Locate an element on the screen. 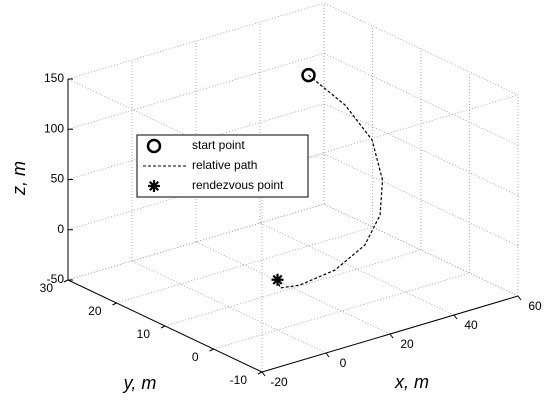 This screenshot has height=407, width=550. x-tick-label: 0 is located at coordinates (343, 363).